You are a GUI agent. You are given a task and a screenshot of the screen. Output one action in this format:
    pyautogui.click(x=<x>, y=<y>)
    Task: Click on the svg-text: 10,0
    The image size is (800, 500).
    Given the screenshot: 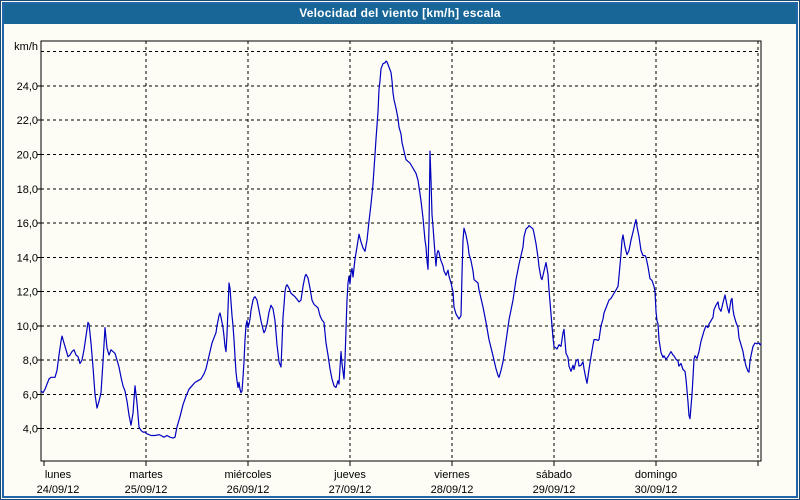 What is the action you would take?
    pyautogui.click(x=27, y=327)
    